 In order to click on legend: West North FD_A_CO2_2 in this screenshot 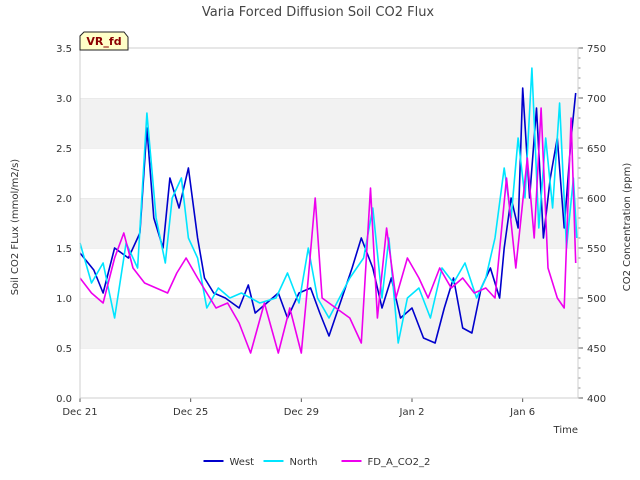, I will do `click(317, 462)`.